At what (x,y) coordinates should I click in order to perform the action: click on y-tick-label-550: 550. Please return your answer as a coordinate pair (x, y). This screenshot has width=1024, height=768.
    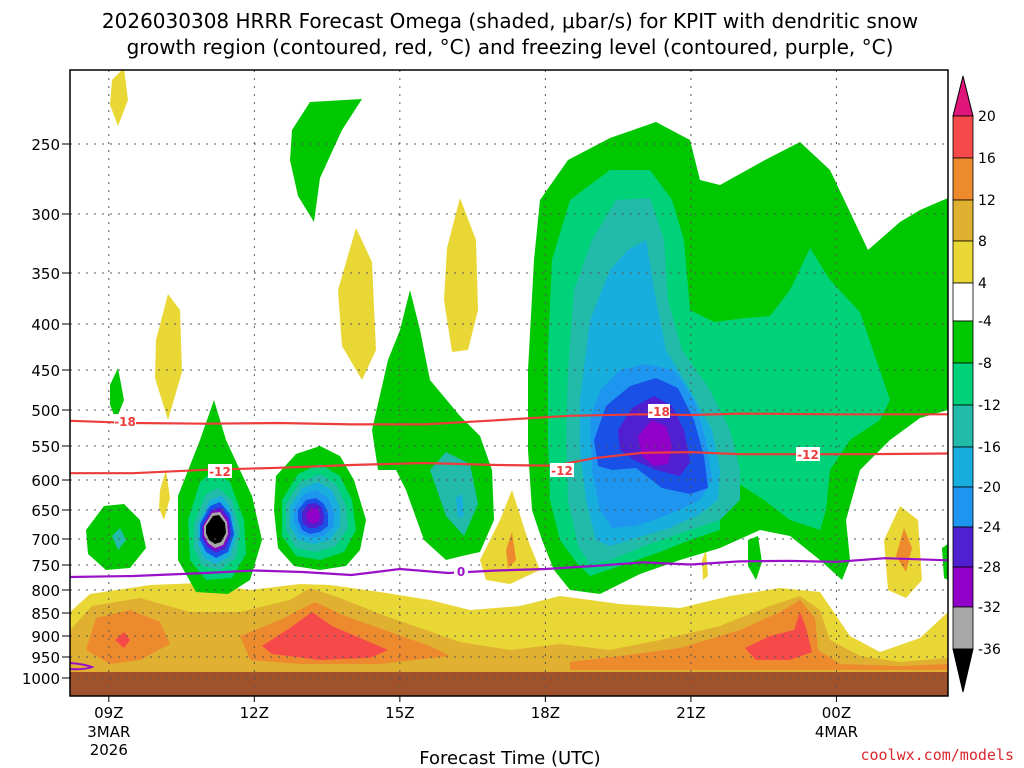
    Looking at the image, I should click on (45, 447).